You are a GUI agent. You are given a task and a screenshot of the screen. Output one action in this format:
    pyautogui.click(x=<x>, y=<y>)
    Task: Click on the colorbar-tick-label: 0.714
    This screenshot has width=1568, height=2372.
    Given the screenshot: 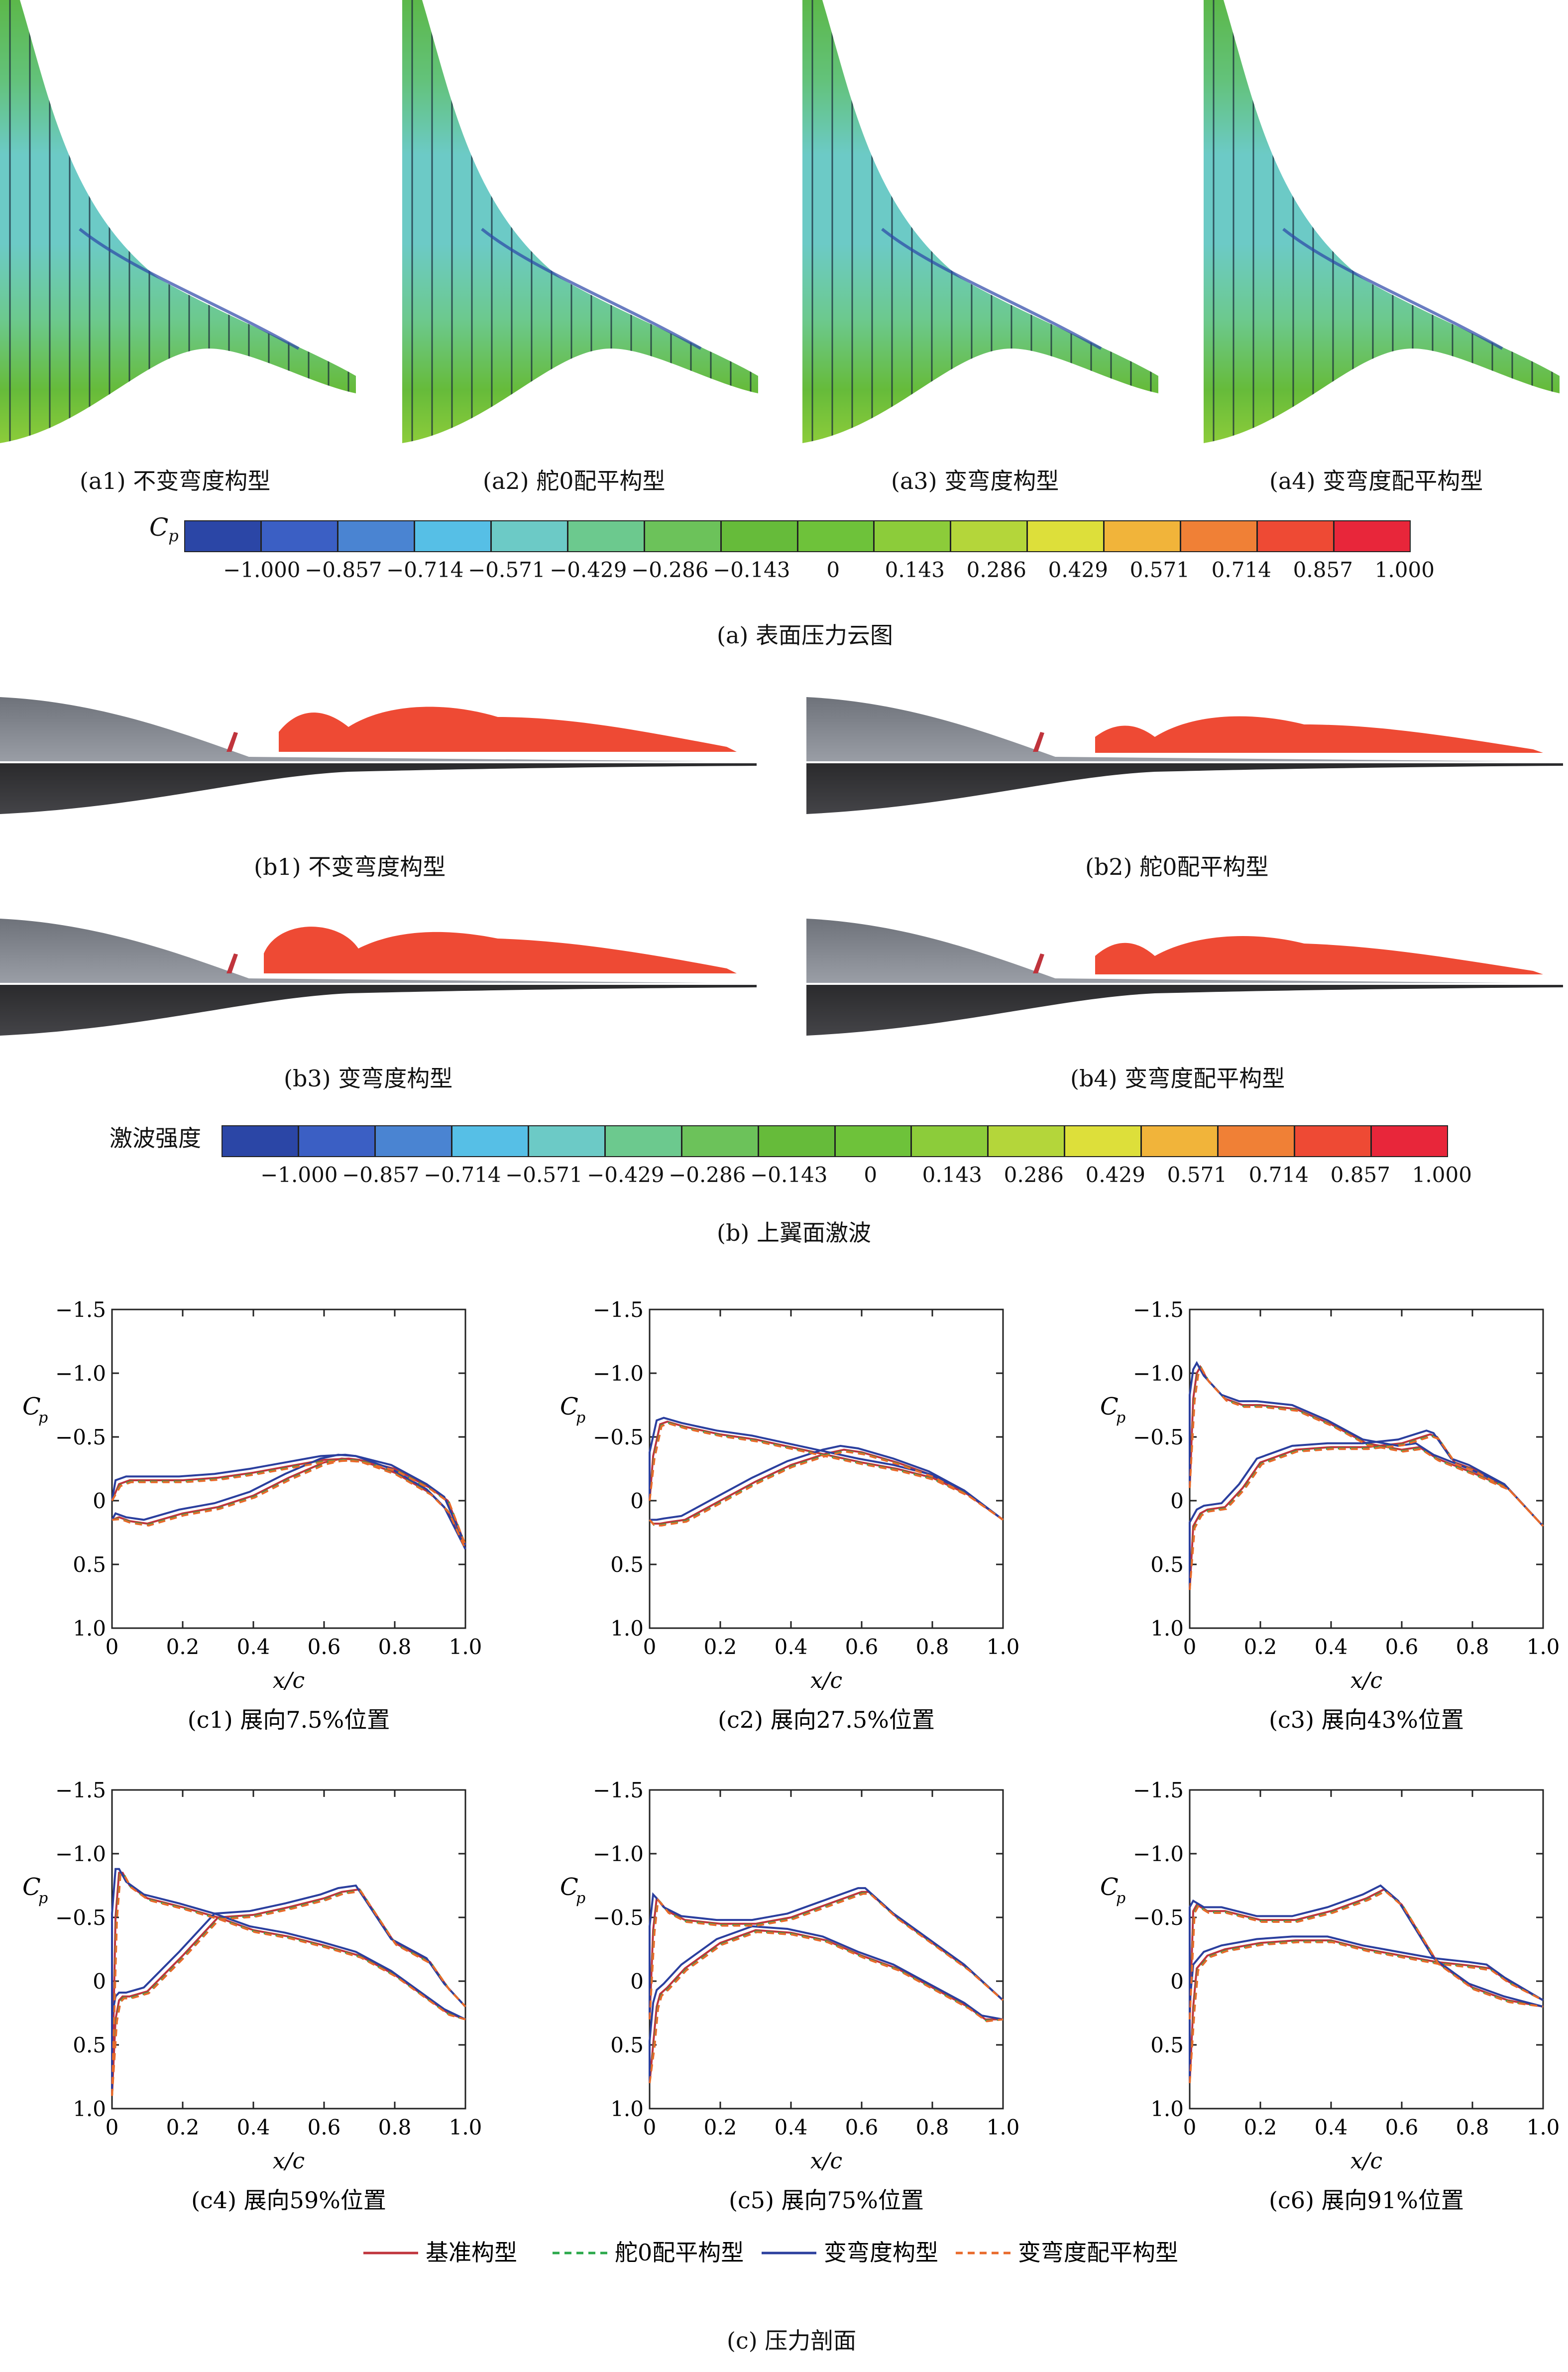 What is the action you would take?
    pyautogui.click(x=1241, y=570)
    